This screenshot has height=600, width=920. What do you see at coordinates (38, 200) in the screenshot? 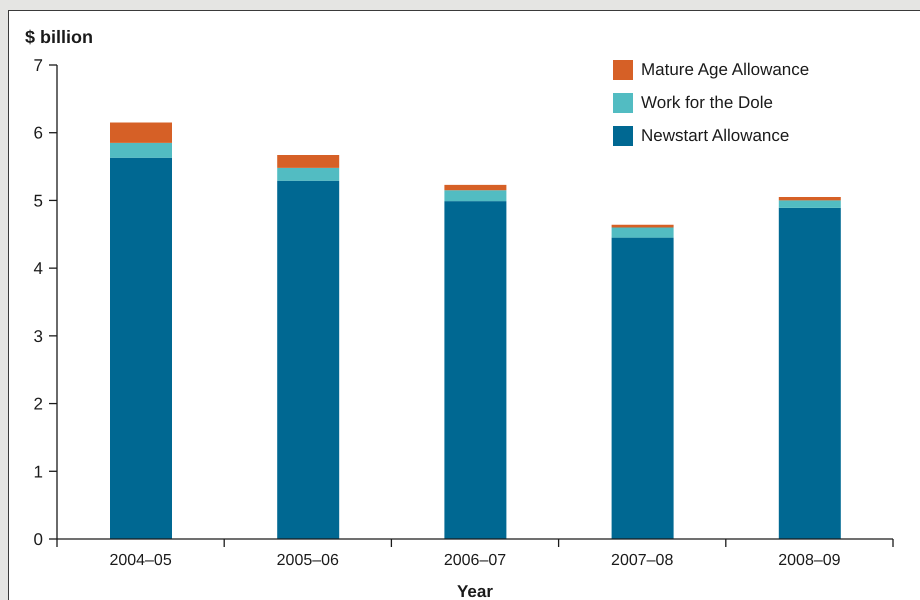
I see `y-tick-label: 5` at bounding box center [38, 200].